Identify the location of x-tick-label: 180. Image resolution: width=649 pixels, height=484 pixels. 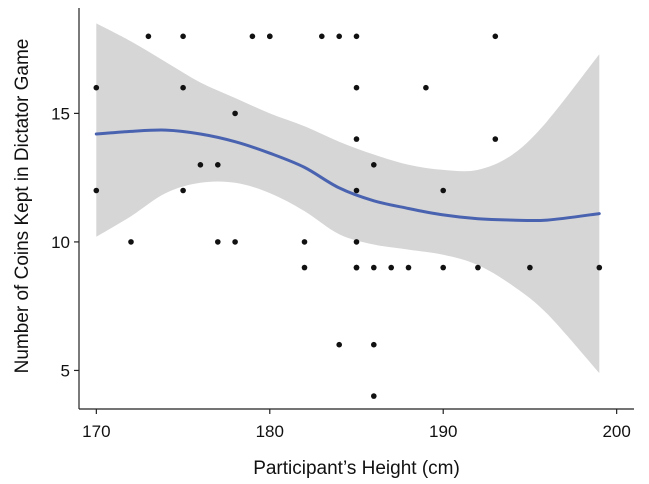
(270, 431).